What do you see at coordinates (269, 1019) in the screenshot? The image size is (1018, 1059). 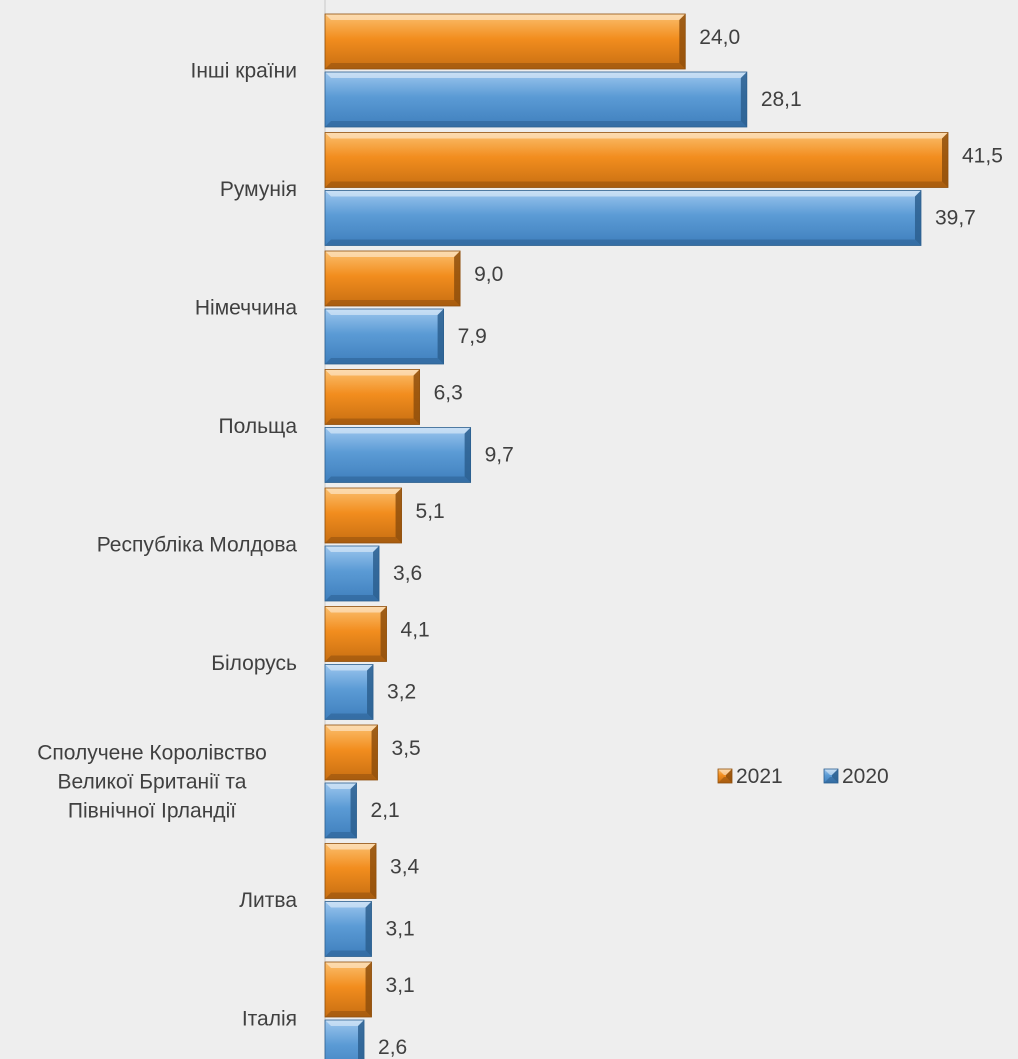 I see `category-label-8: Італія` at bounding box center [269, 1019].